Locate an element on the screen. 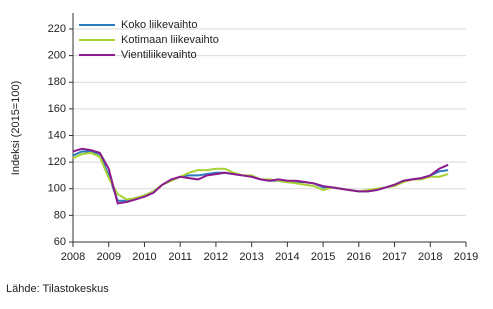 The width and height of the screenshot is (493, 309). y-tick-label: 60 is located at coordinates (60, 242).